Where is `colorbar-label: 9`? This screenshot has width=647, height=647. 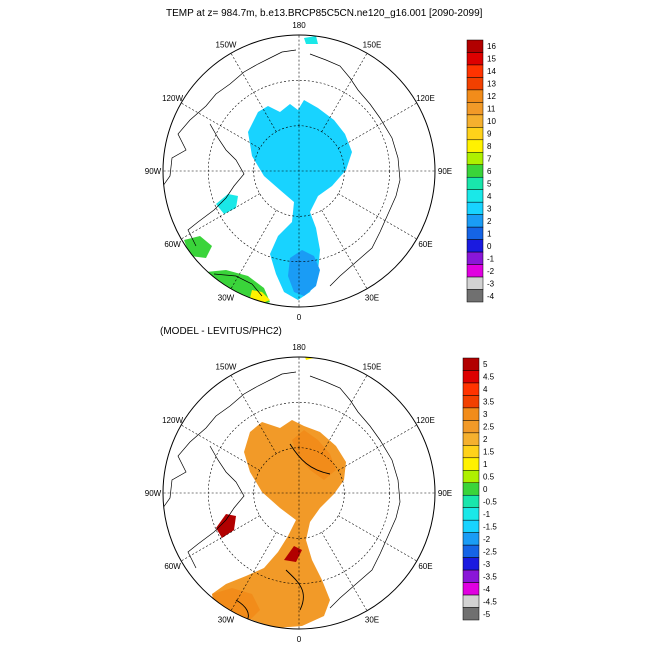
colorbar-label: 9 is located at coordinates (489, 134).